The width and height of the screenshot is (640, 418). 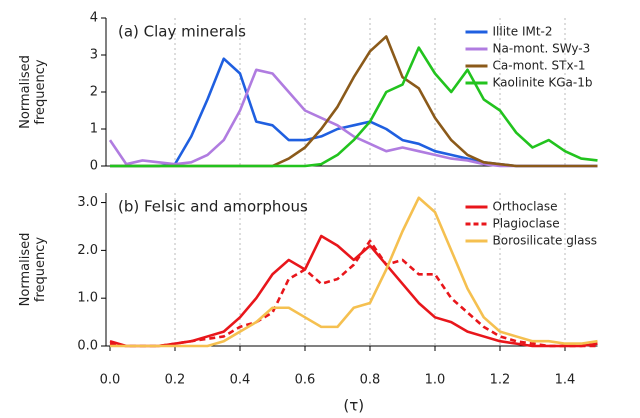 What do you see at coordinates (87, 298) in the screenshot?
I see `y-tick-label: 1.0` at bounding box center [87, 298].